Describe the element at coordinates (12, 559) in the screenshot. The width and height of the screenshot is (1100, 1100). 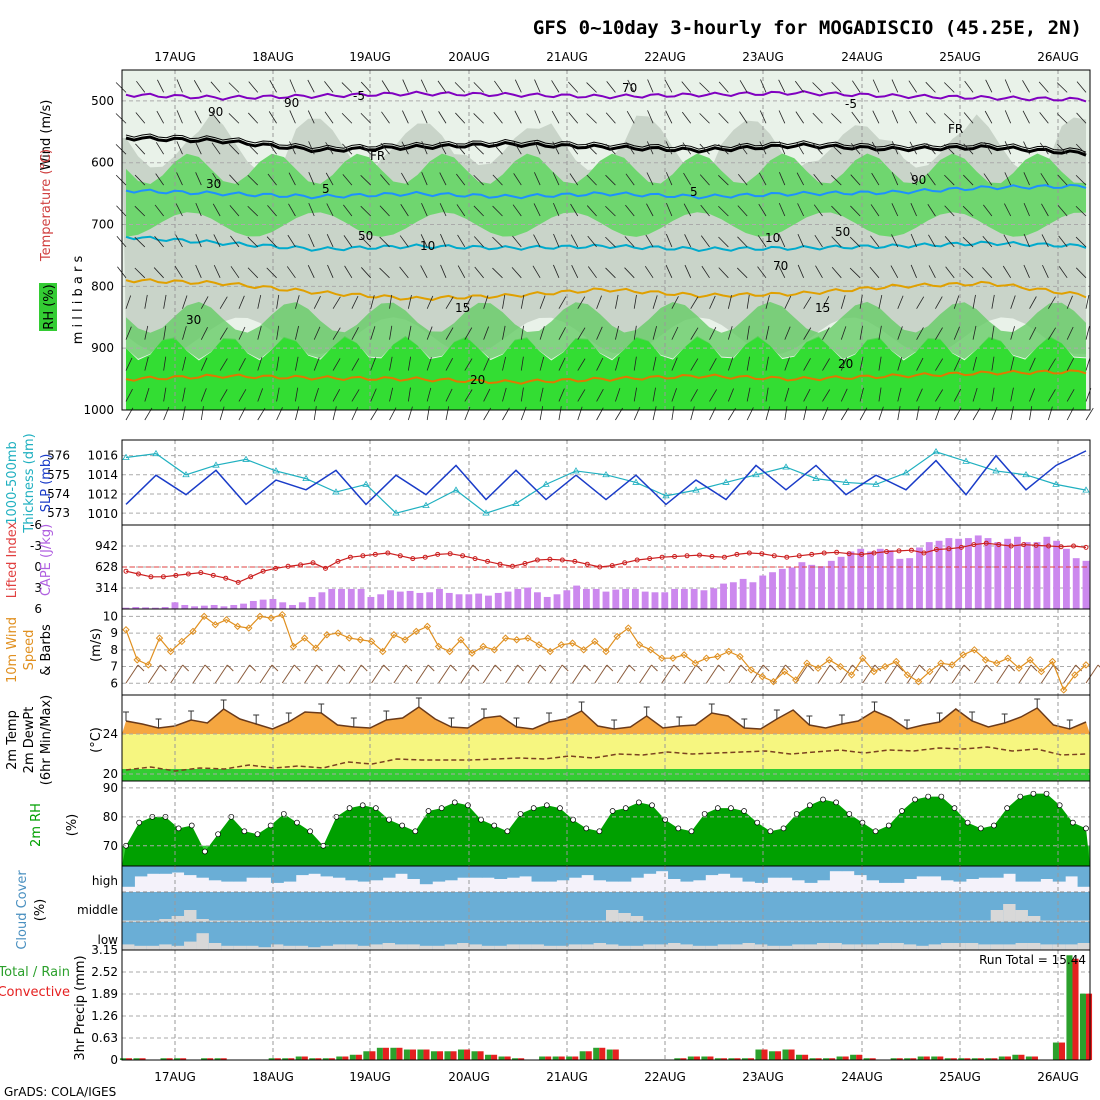
I see `panel-label: Lifted Index` at that location.